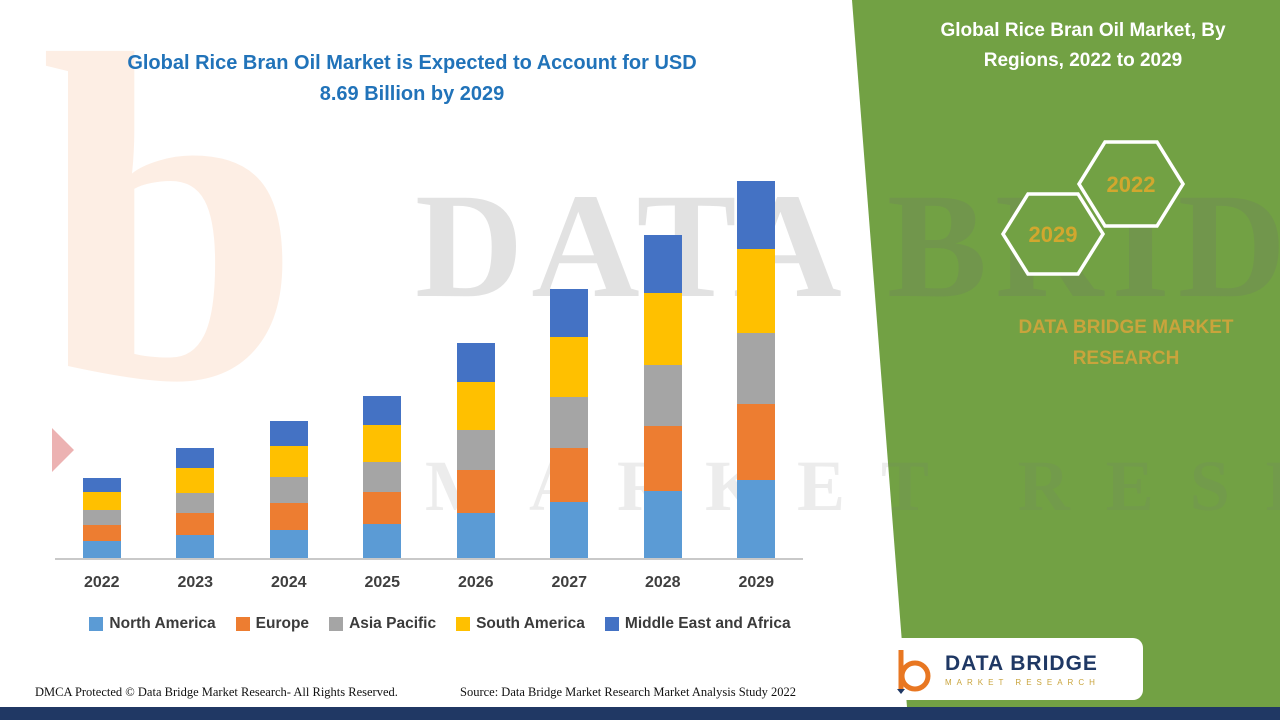 This screenshot has height=720, width=1280. What do you see at coordinates (662, 582) in the screenshot?
I see `x-axis-label-2028: 2028` at bounding box center [662, 582].